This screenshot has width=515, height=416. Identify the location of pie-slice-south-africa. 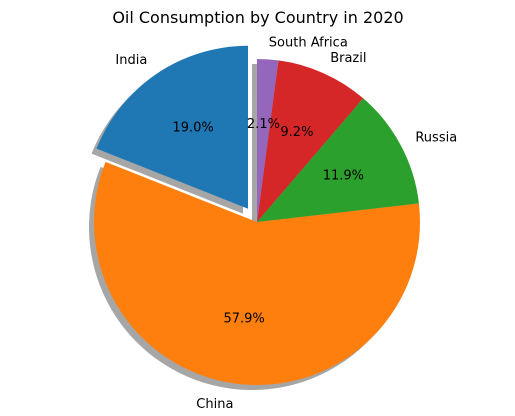
(268, 140).